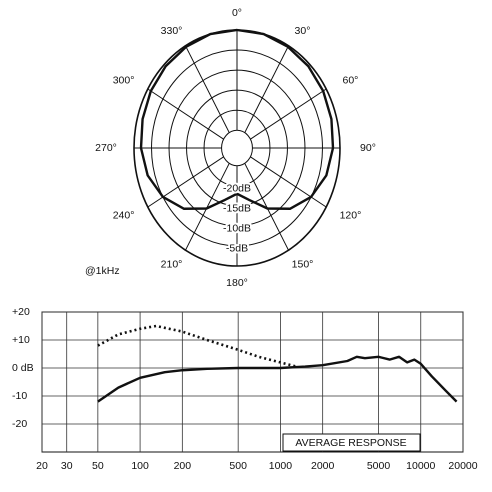 Image resolution: width=492 pixels, height=492 pixels. I want to click on y-tick-label: -10, so click(19, 396).